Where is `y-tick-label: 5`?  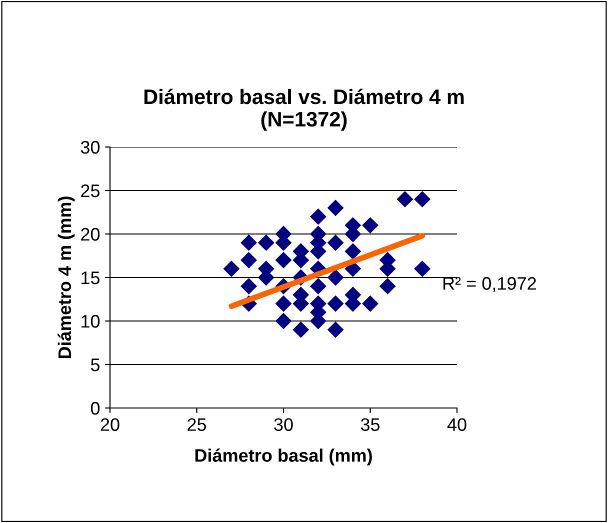
y-tick-label: 5 is located at coordinates (95, 365).